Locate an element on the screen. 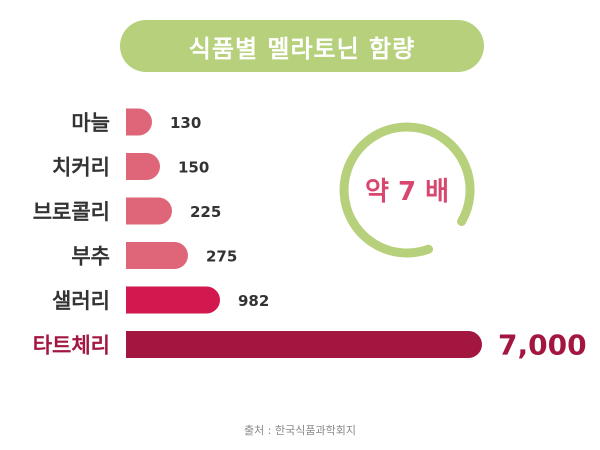  category-label: 타트체리 is located at coordinates (71, 346).